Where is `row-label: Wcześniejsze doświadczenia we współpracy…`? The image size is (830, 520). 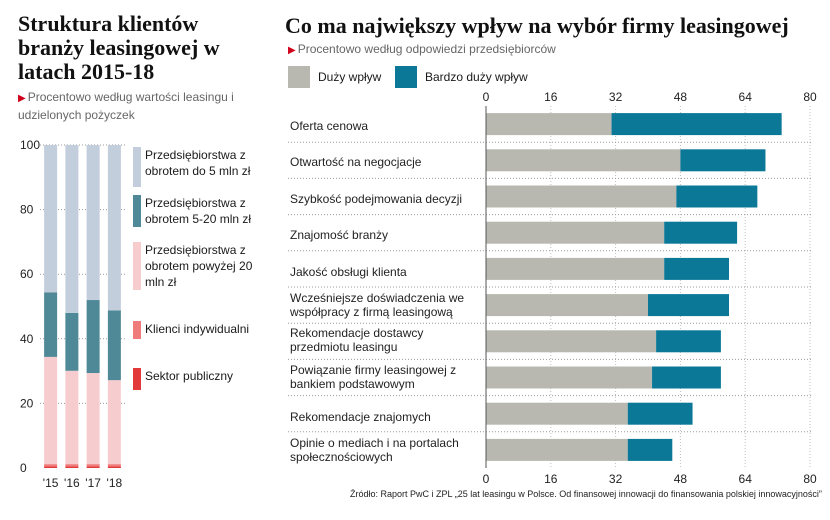 row-label: Wcześniejsze doświadczenia we współpracy… is located at coordinates (377, 305).